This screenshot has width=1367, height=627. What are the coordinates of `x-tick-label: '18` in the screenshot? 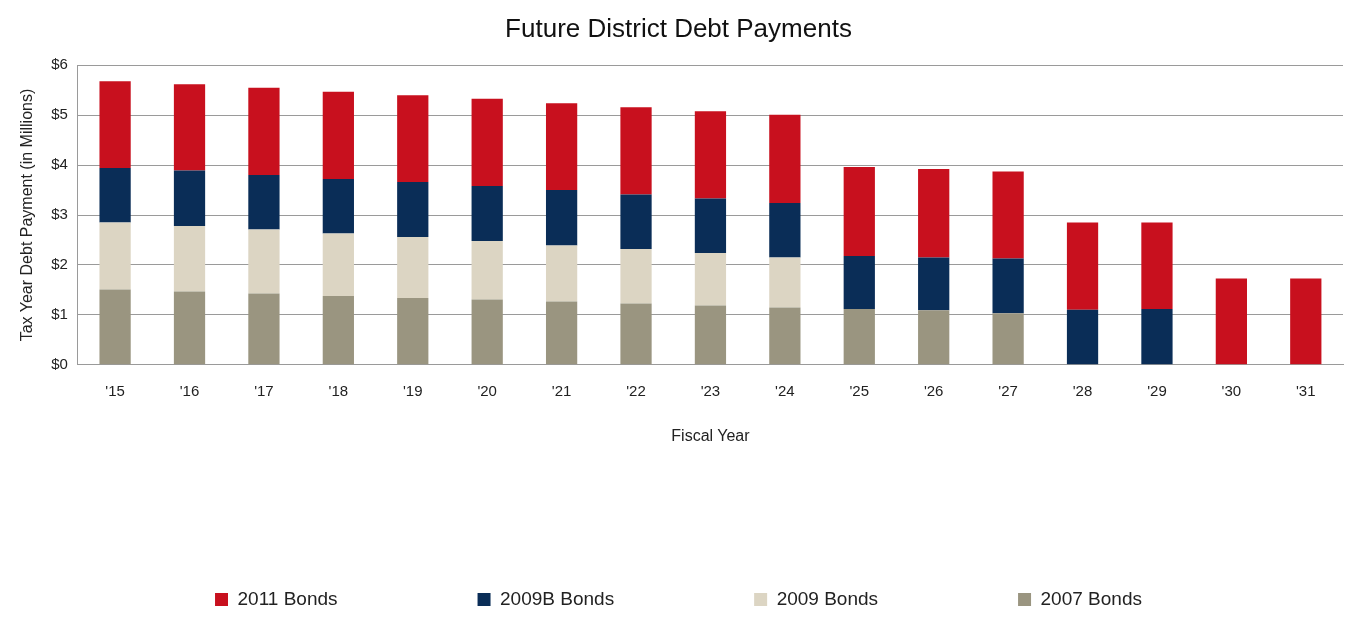 It's located at (338, 390).